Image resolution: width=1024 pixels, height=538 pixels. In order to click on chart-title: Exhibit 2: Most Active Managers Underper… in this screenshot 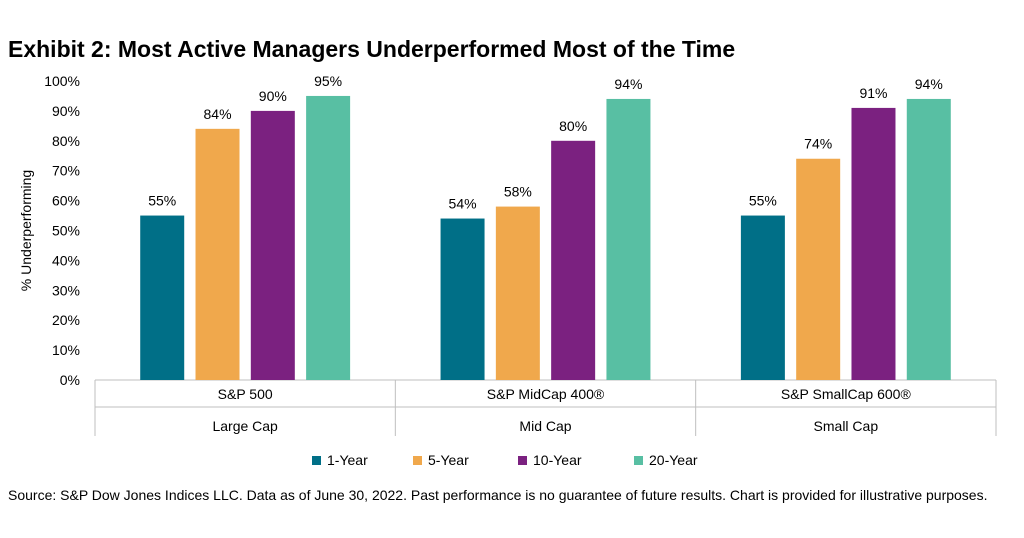, I will do `click(372, 49)`.